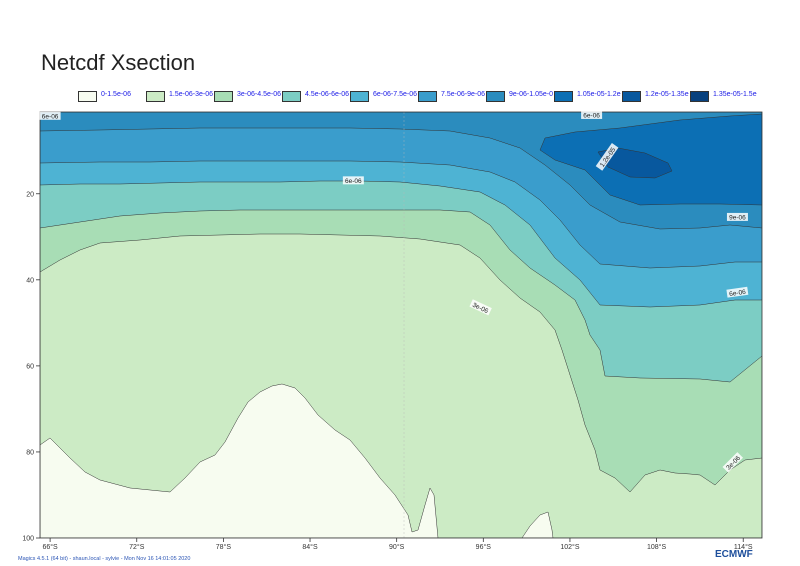 The height and width of the screenshot is (566, 800). What do you see at coordinates (137, 547) in the screenshot?
I see `x-tick-label: 72°S` at bounding box center [137, 547].